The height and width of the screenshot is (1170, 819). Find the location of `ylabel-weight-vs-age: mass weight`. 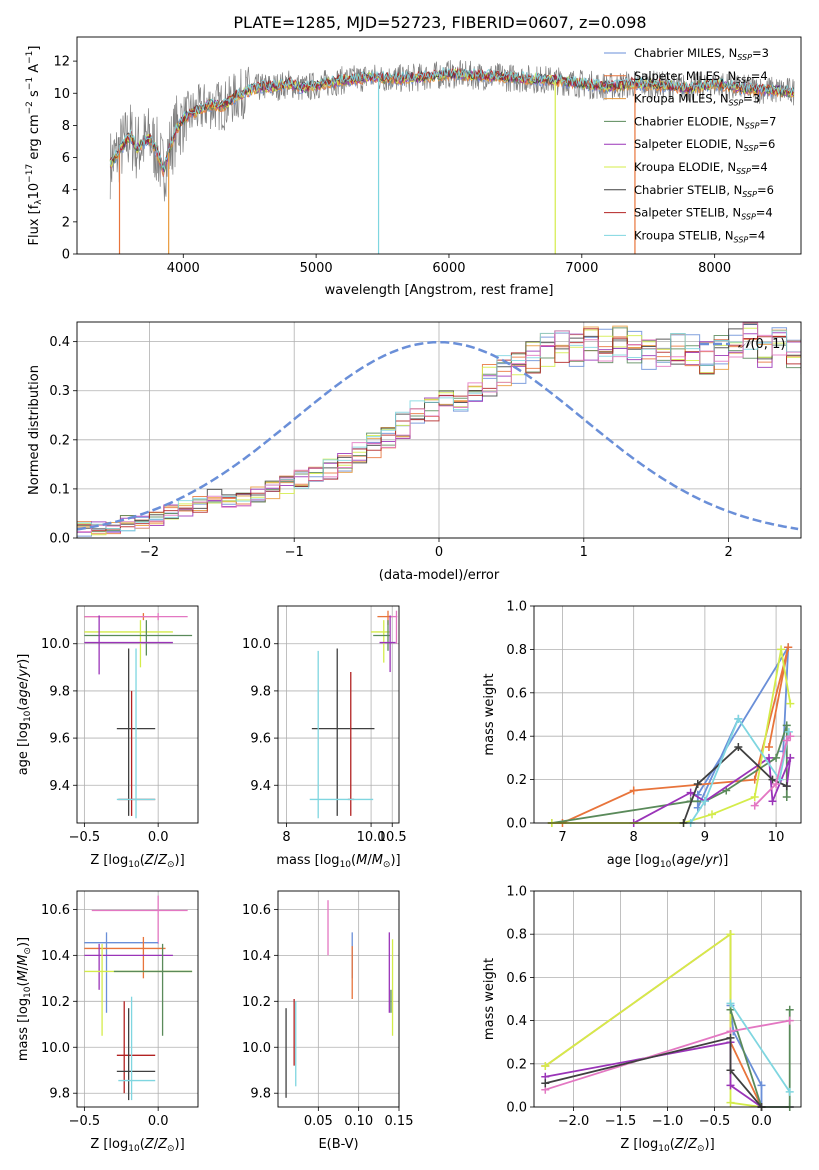

ylabel-weight-vs-age: mass weight is located at coordinates (489, 714).